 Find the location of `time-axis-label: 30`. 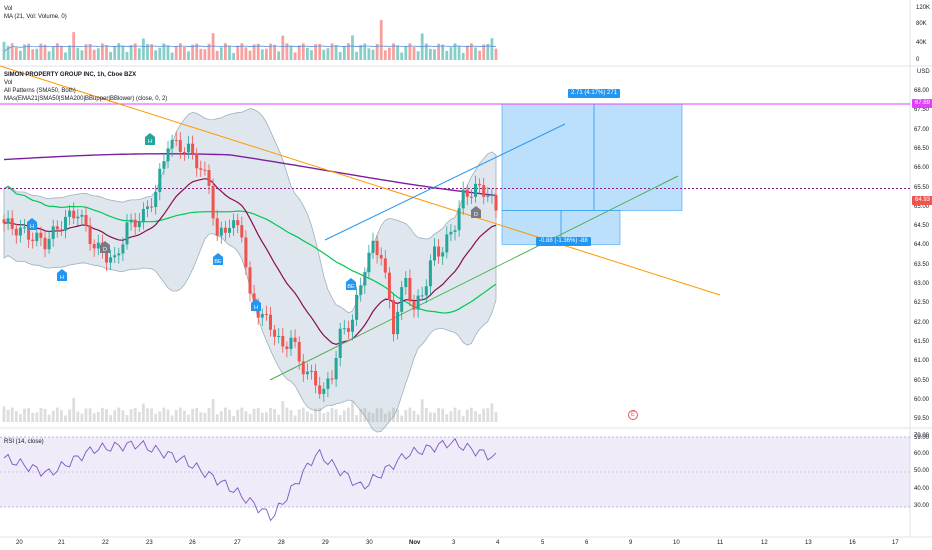

time-axis-label: 30 is located at coordinates (369, 543).